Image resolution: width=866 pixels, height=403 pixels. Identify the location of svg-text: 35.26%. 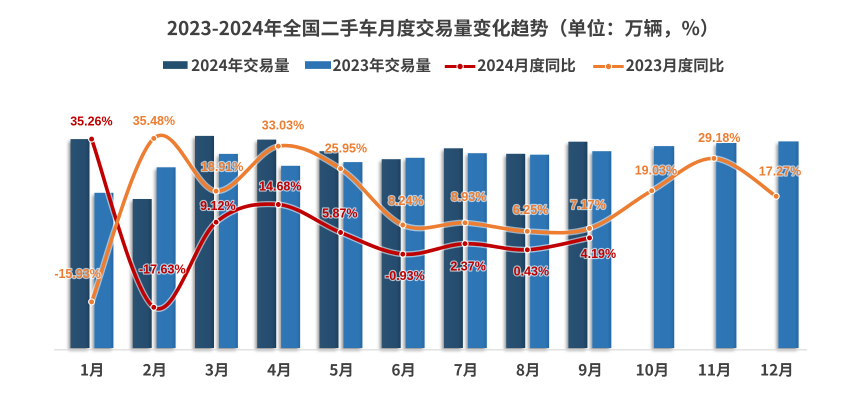
(91, 122).